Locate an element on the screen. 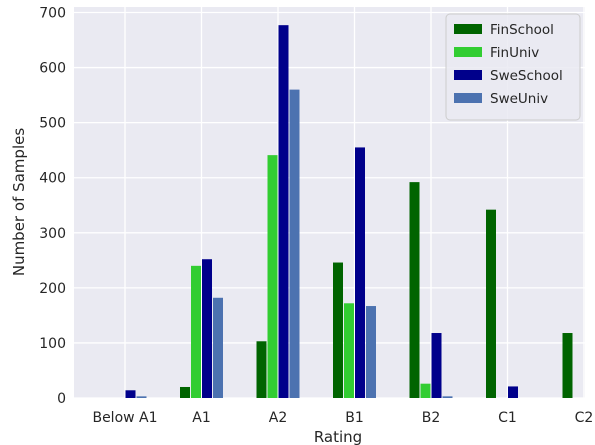 The width and height of the screenshot is (595, 445). x-tick-label: Below A1 is located at coordinates (124, 418).